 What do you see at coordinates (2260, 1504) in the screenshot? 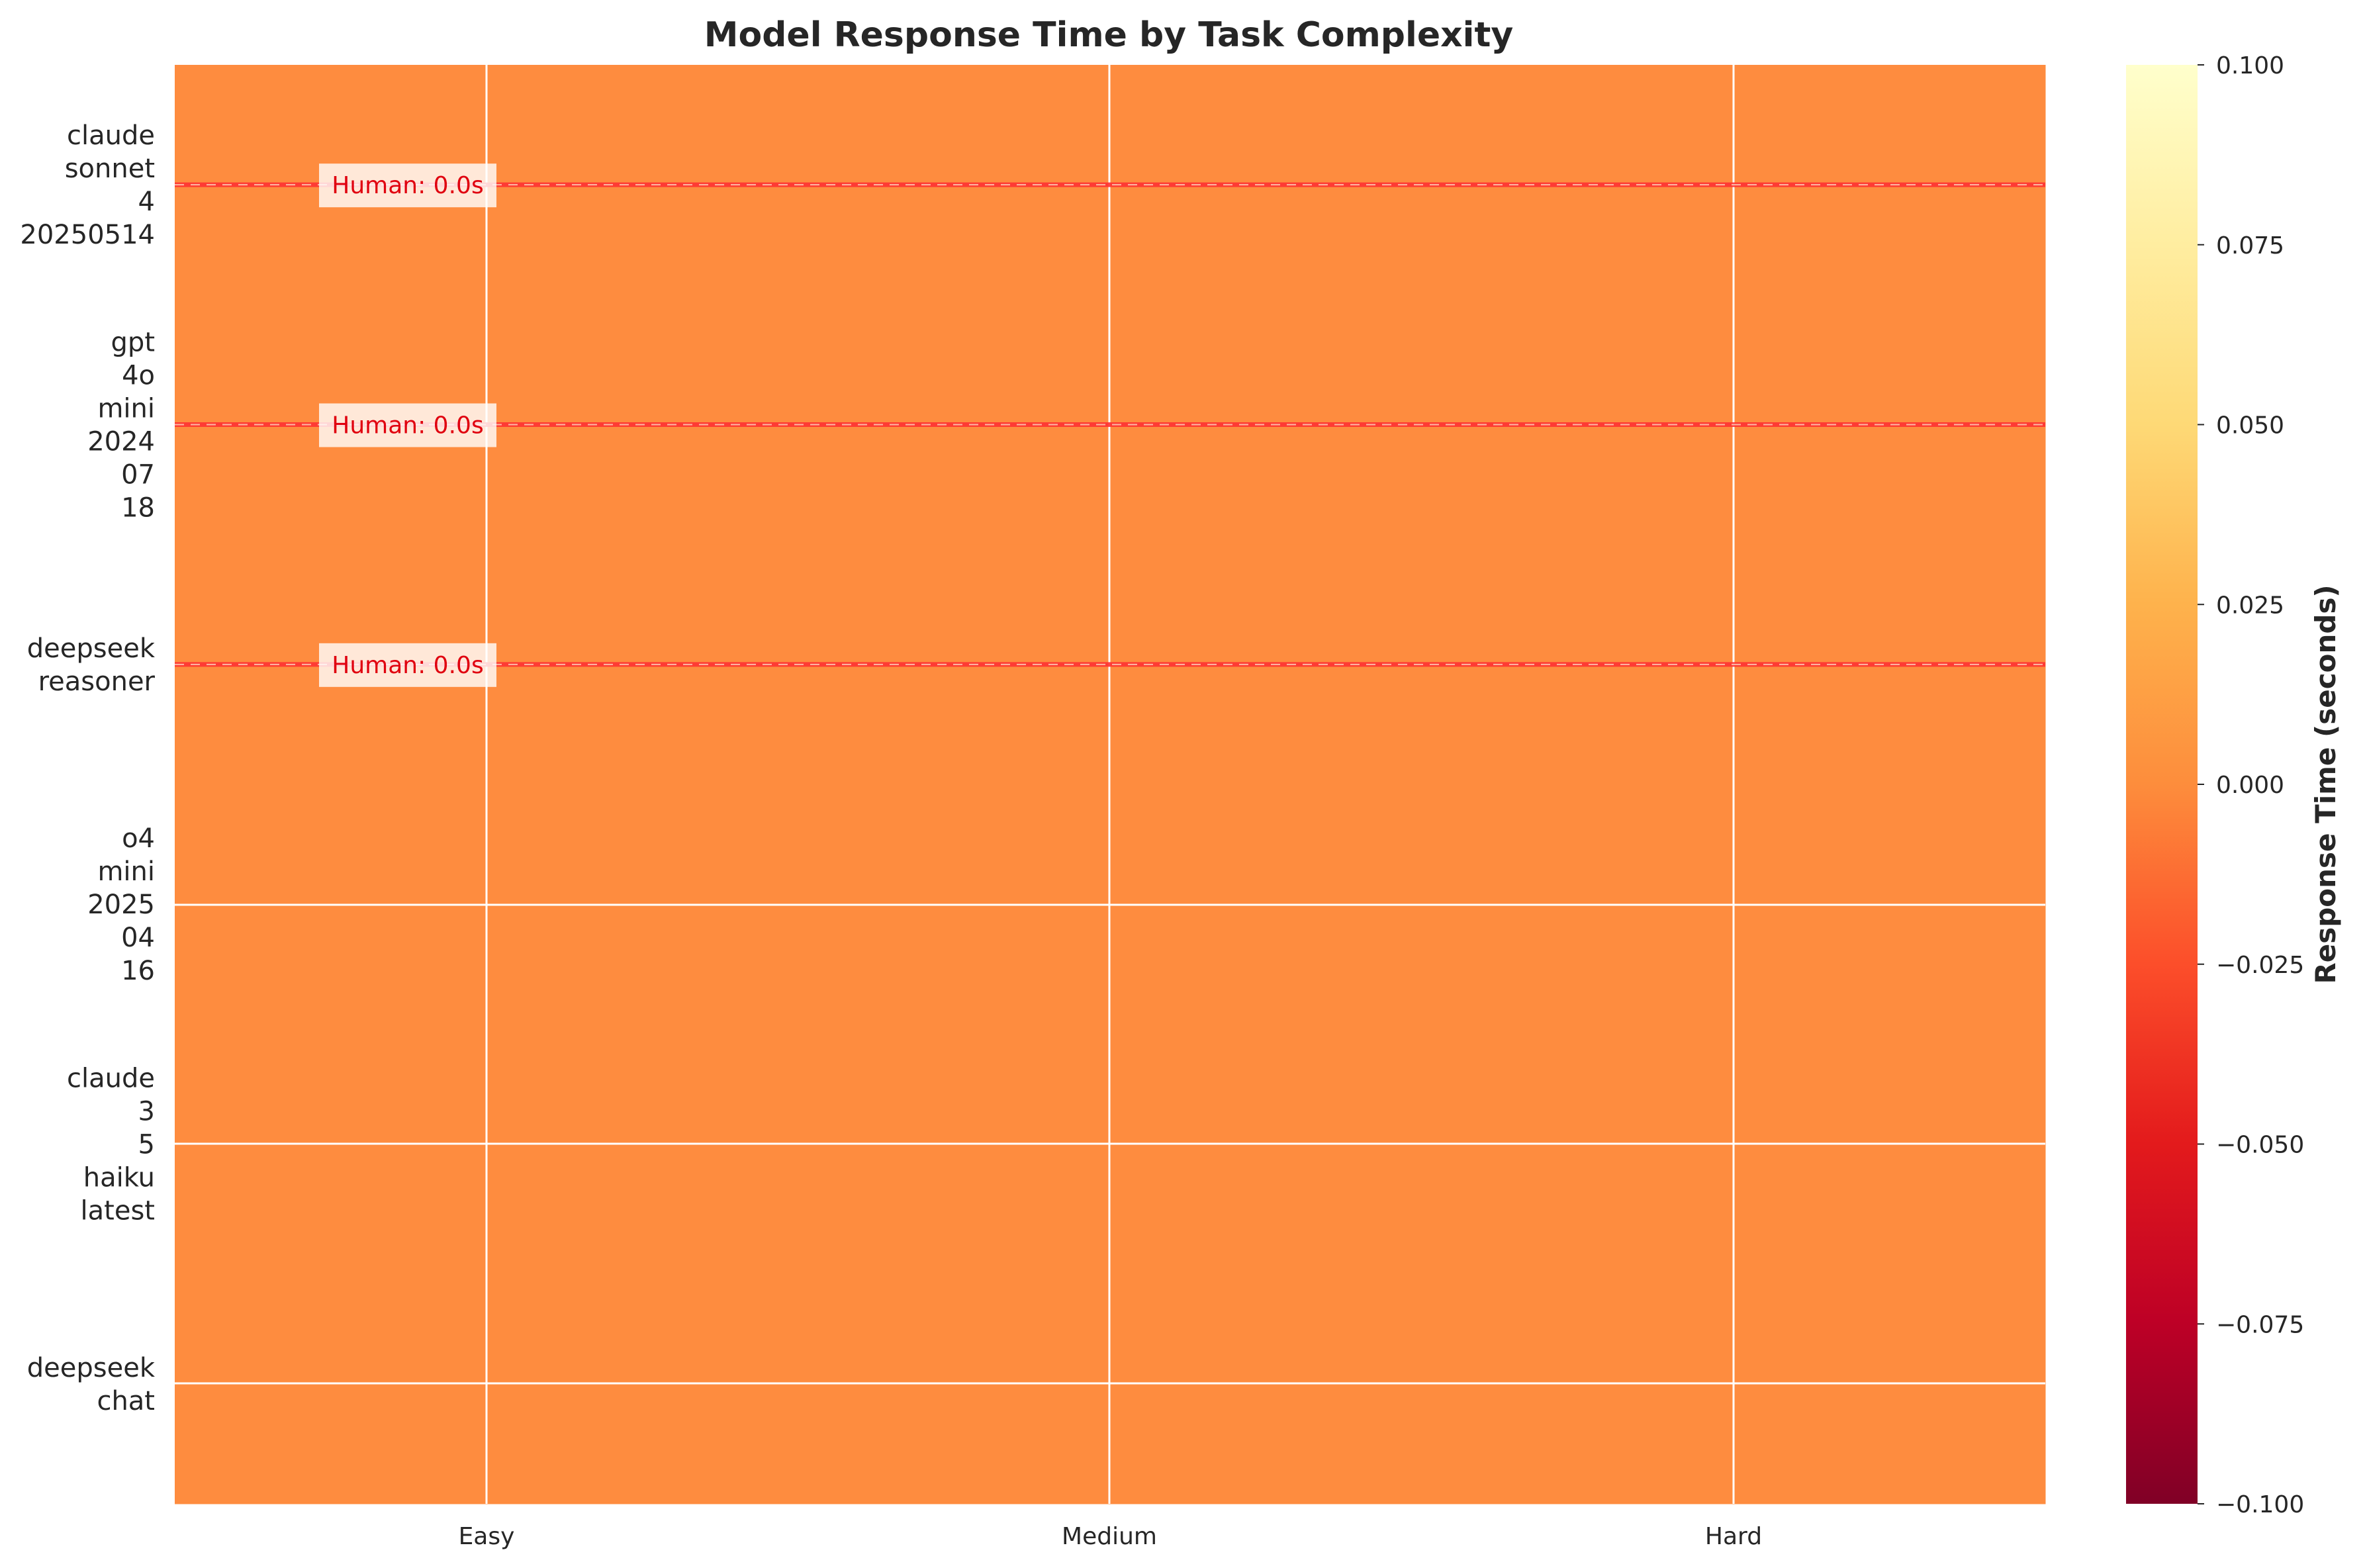
I see `colorbar-tick-label: −0.100` at bounding box center [2260, 1504].